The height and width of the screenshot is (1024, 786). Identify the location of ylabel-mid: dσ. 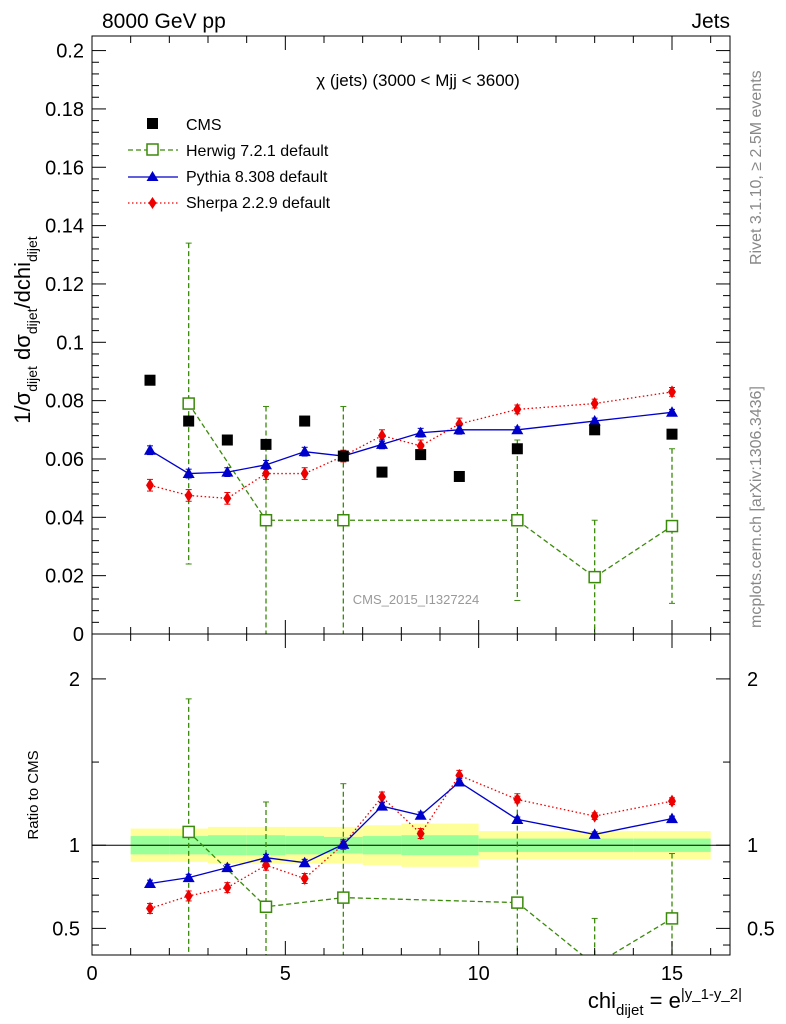
(22, 350).